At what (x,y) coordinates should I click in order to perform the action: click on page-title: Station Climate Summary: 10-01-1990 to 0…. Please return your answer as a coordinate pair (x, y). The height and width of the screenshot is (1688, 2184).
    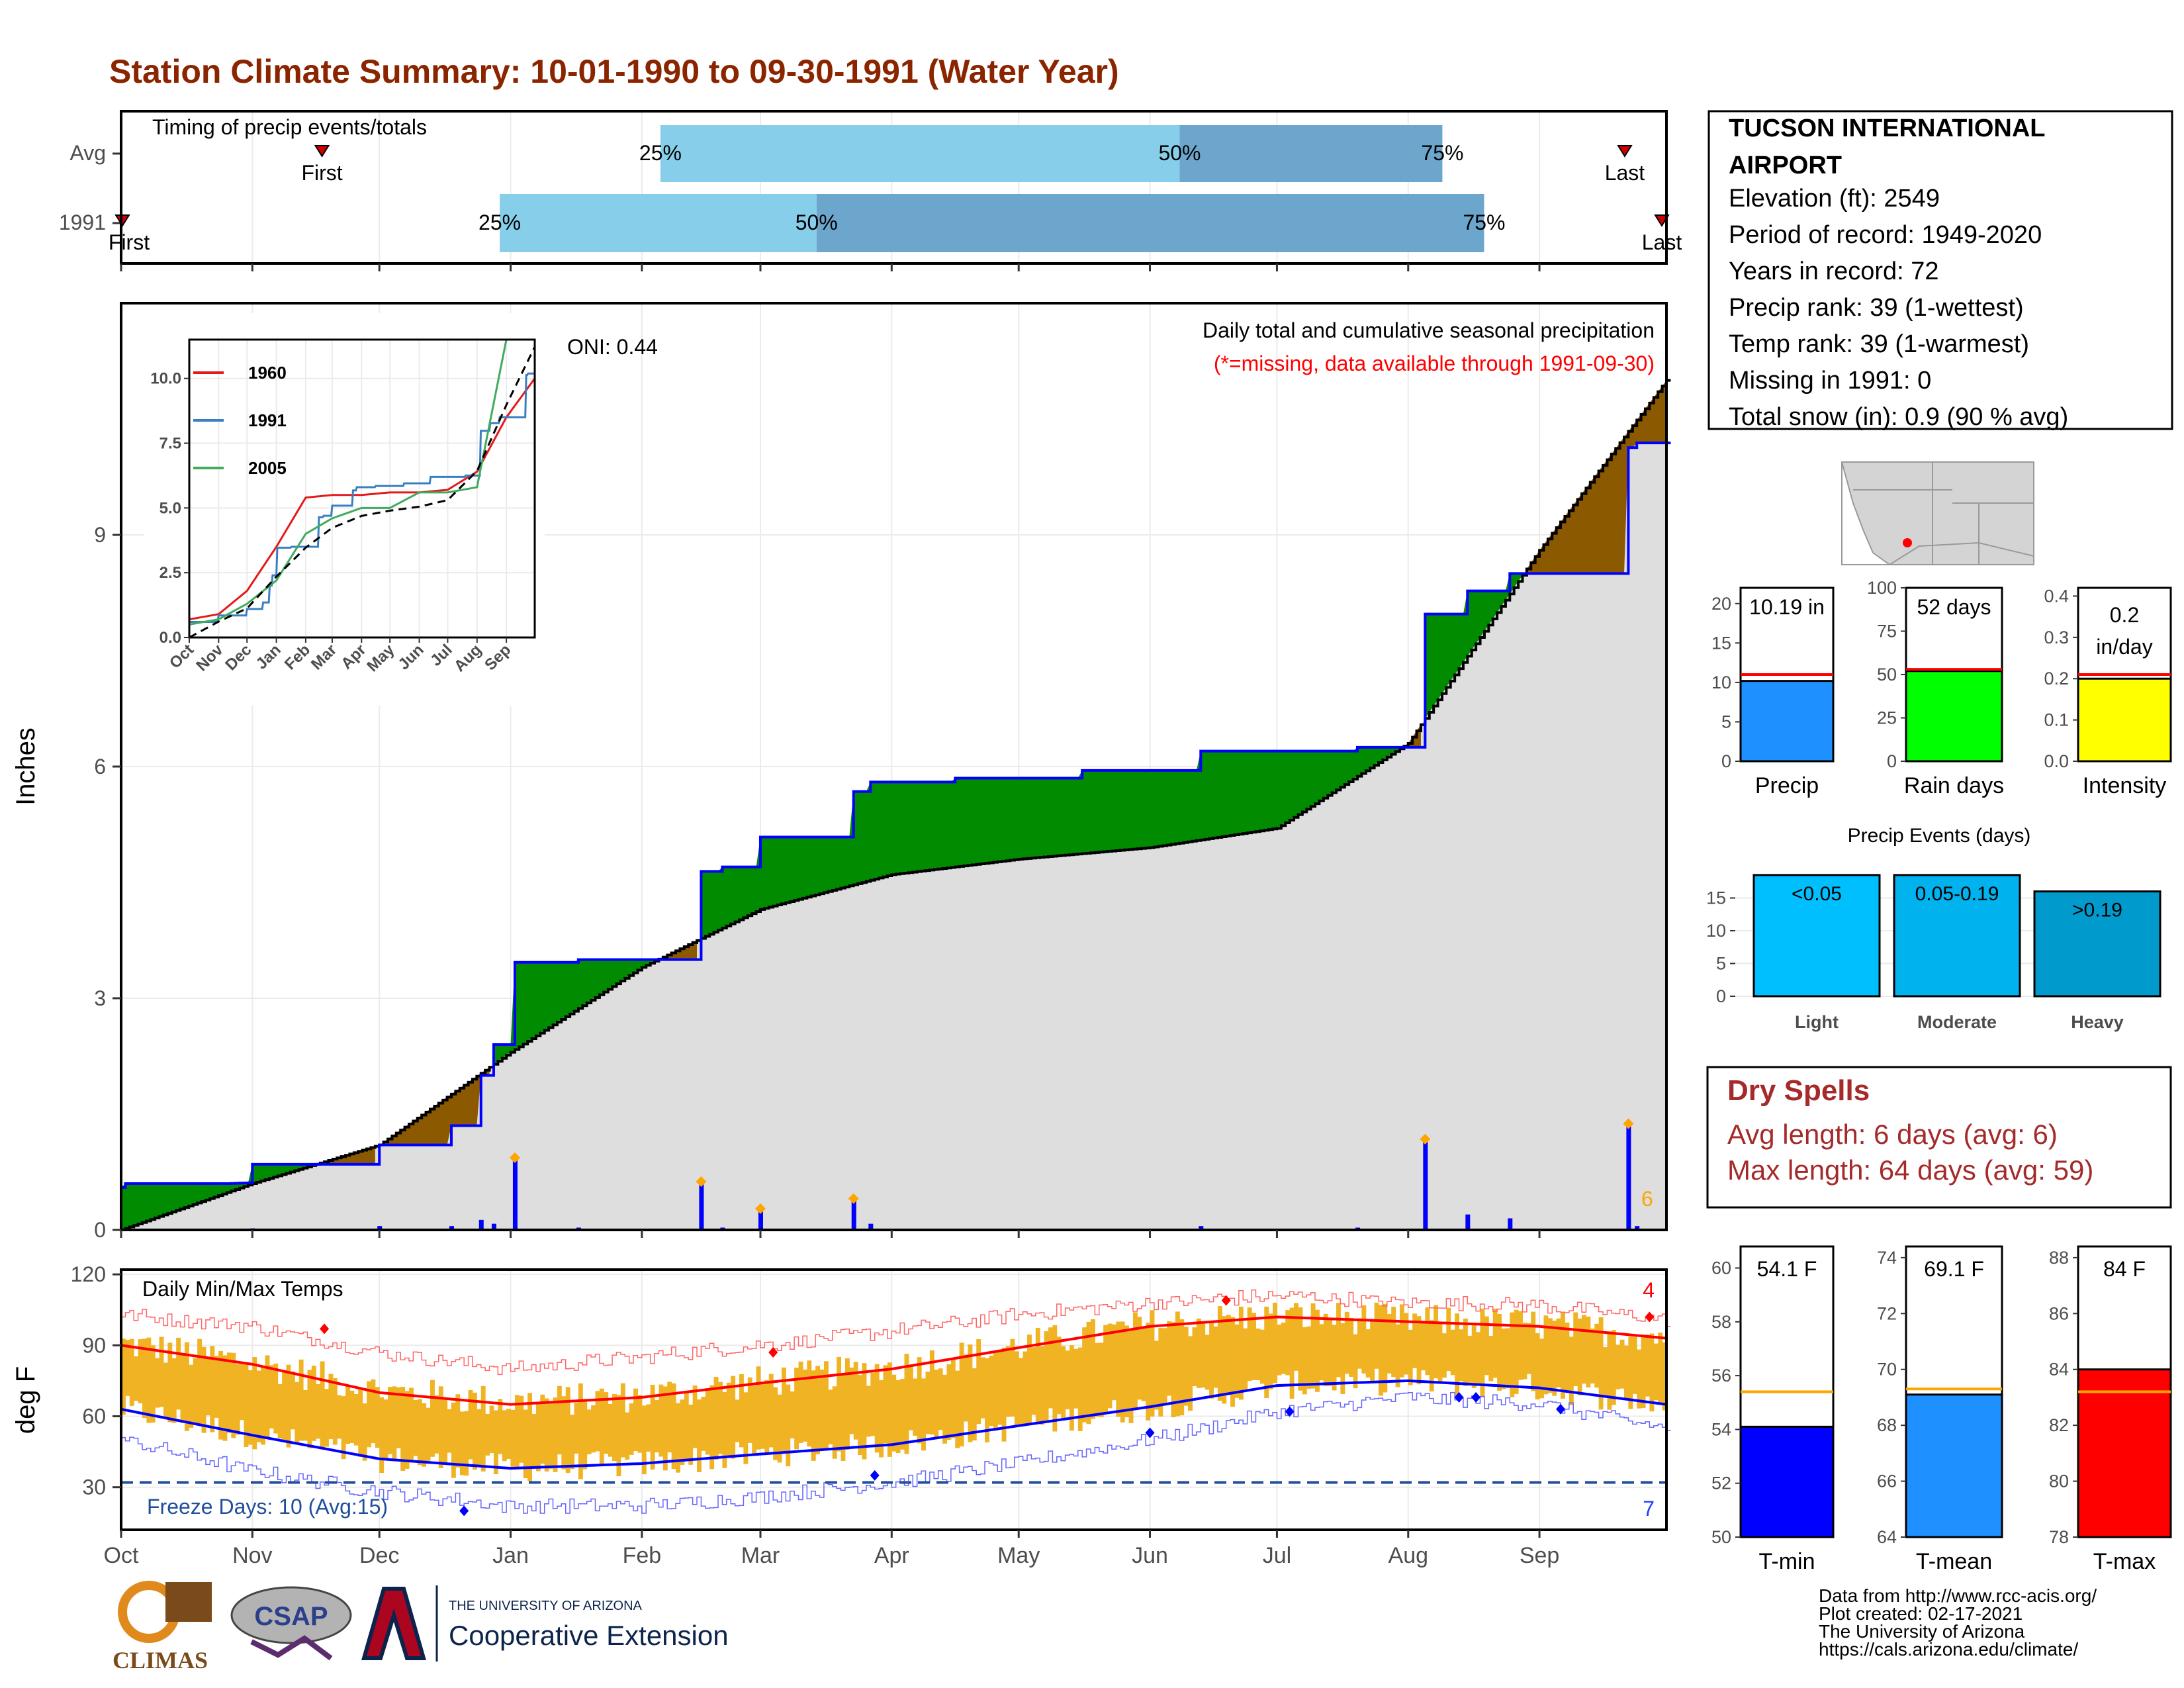
    Looking at the image, I should click on (614, 71).